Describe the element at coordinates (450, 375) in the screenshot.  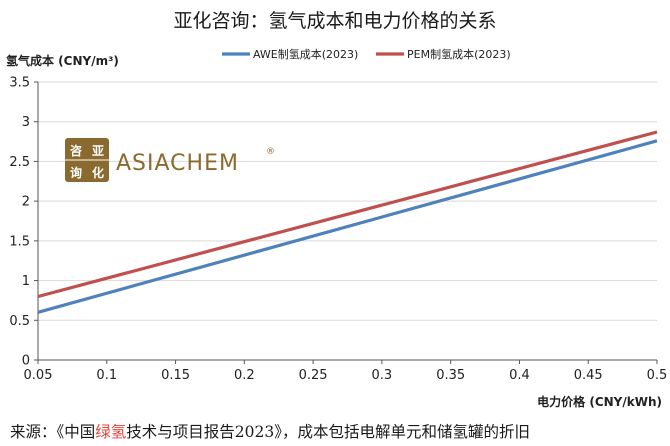
I see `x-tick-label: 0.35` at that location.